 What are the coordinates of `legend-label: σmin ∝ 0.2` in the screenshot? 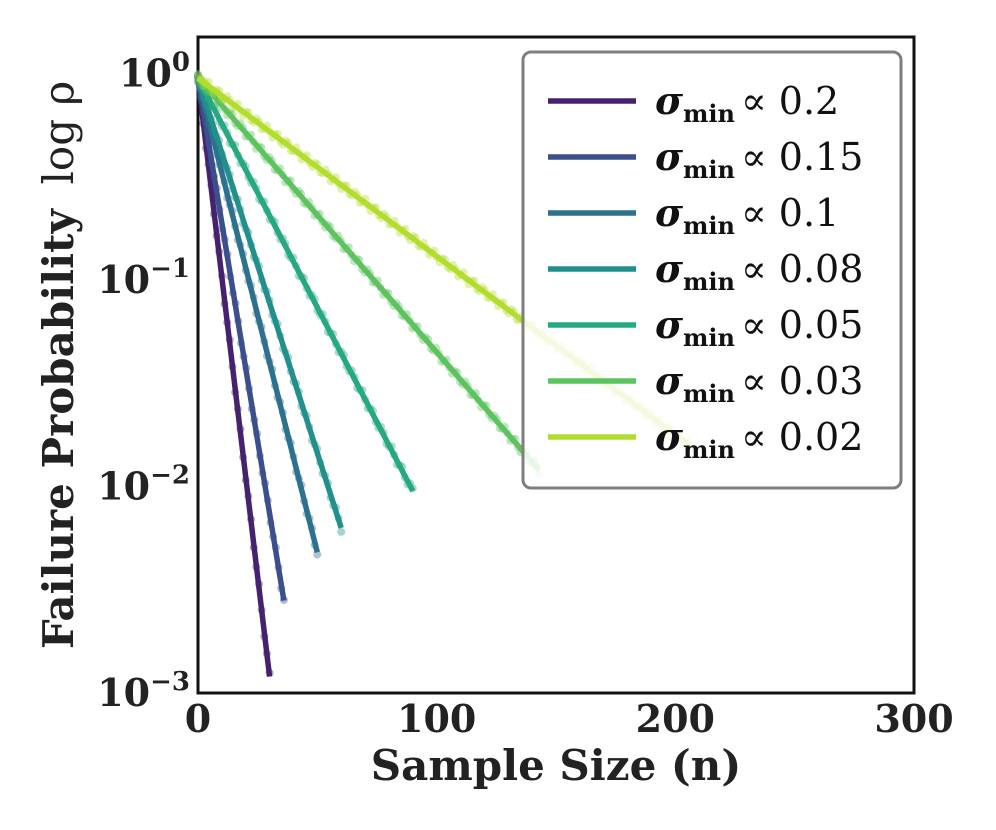 It's located at (747, 103).